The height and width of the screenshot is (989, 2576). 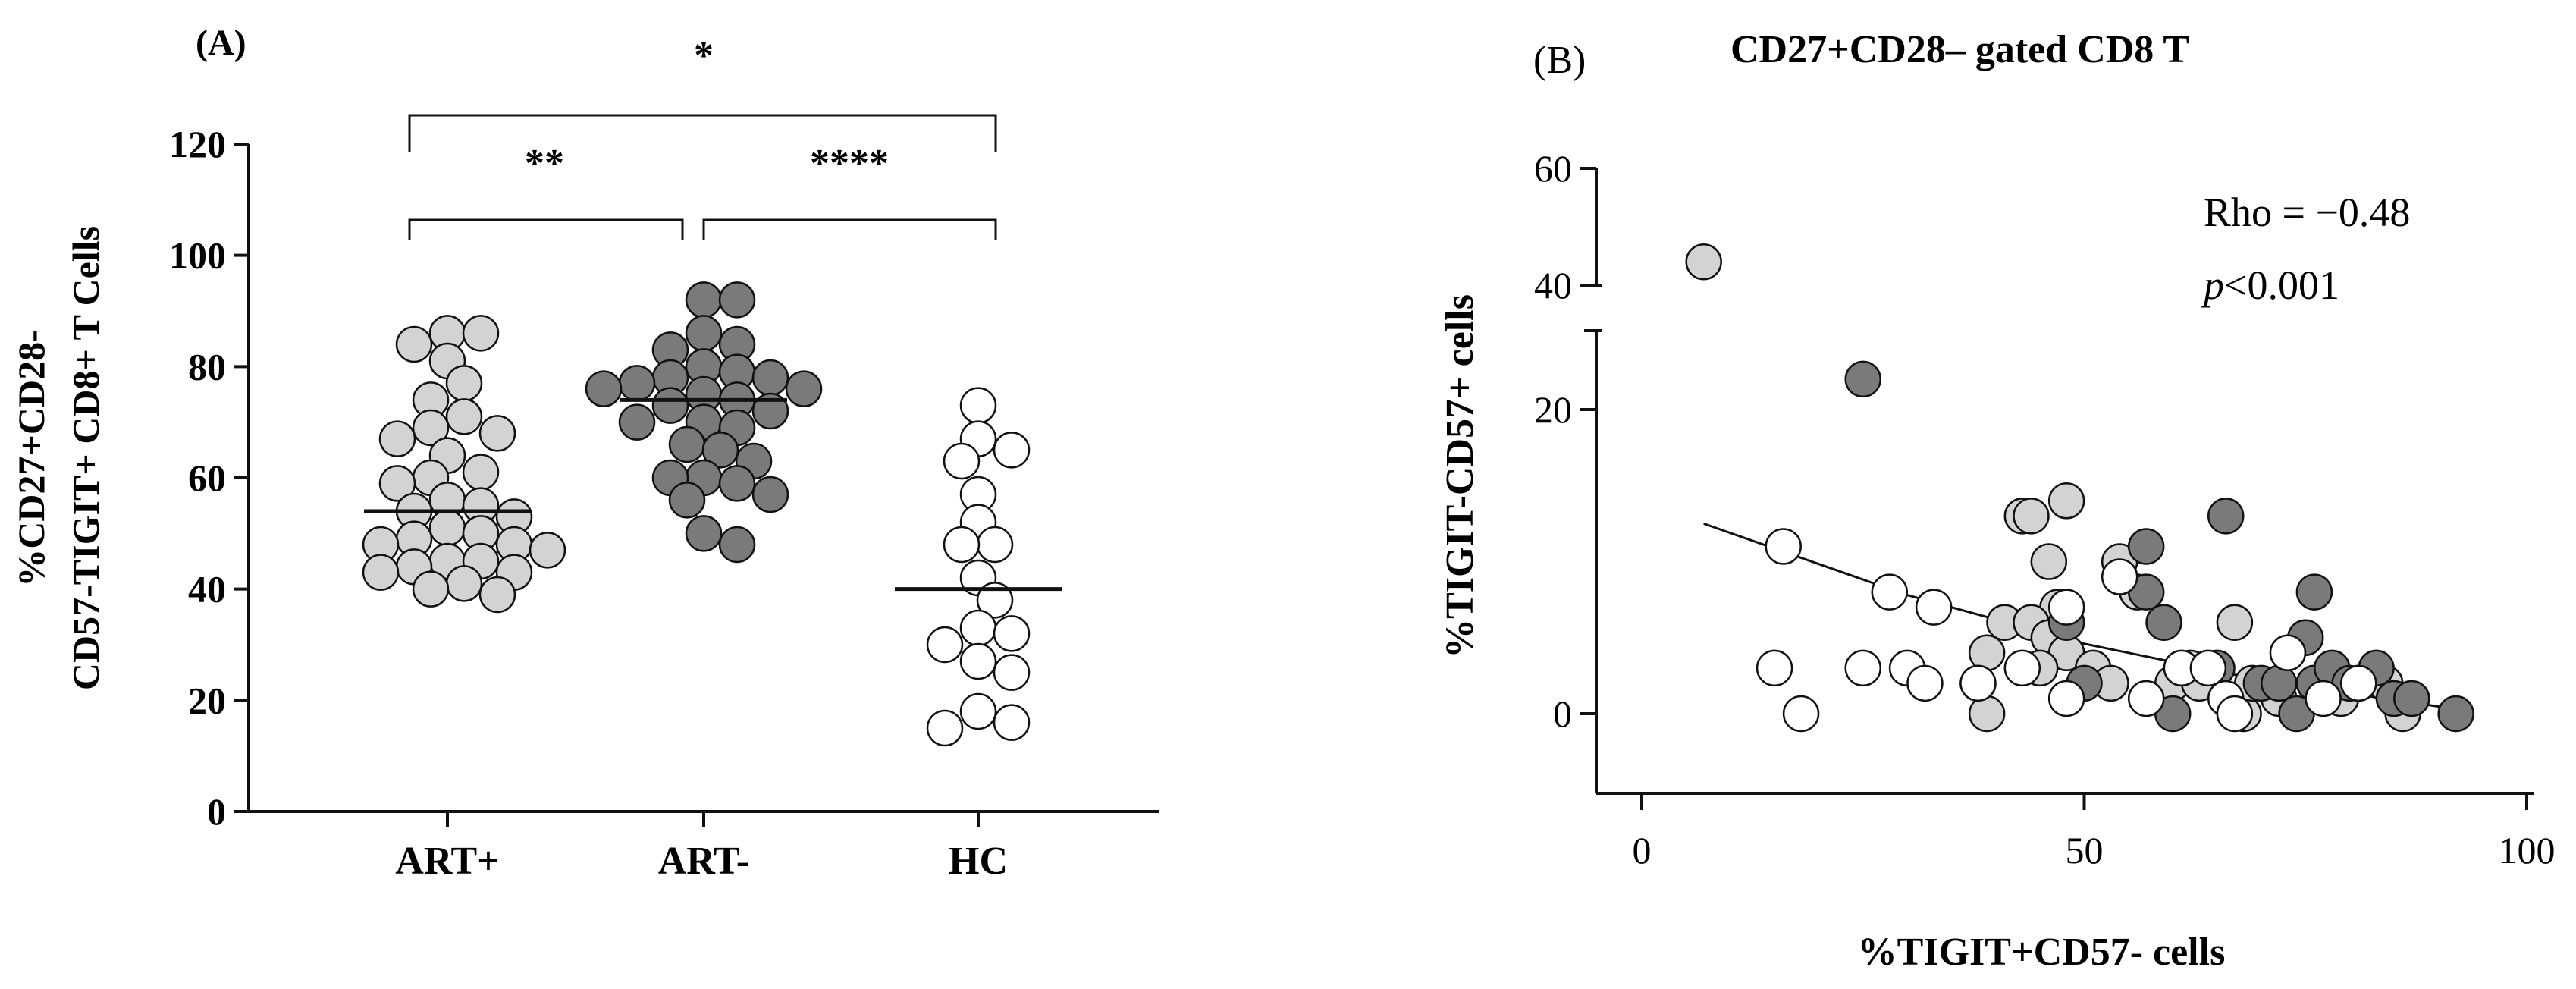 What do you see at coordinates (849, 163) in the screenshot?
I see `significance-label-right: ****` at bounding box center [849, 163].